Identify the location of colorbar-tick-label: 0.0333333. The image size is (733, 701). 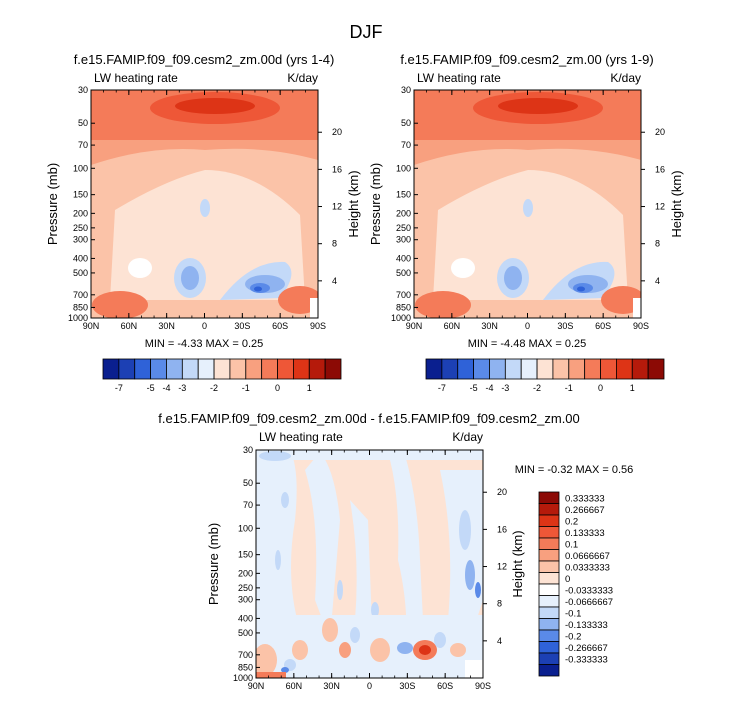
(587, 567).